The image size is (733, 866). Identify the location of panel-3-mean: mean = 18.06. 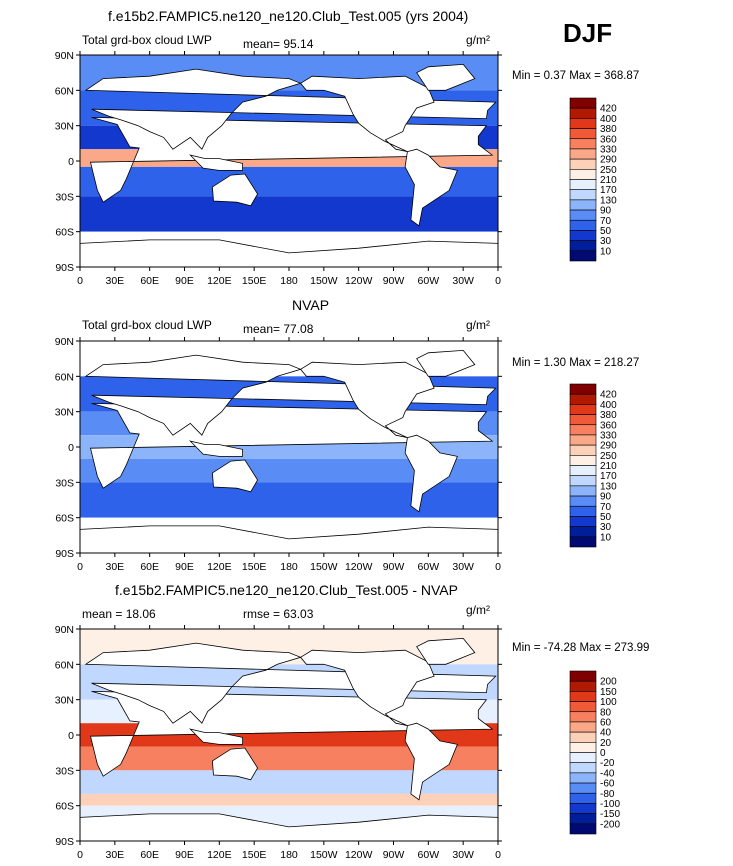
(119, 614).